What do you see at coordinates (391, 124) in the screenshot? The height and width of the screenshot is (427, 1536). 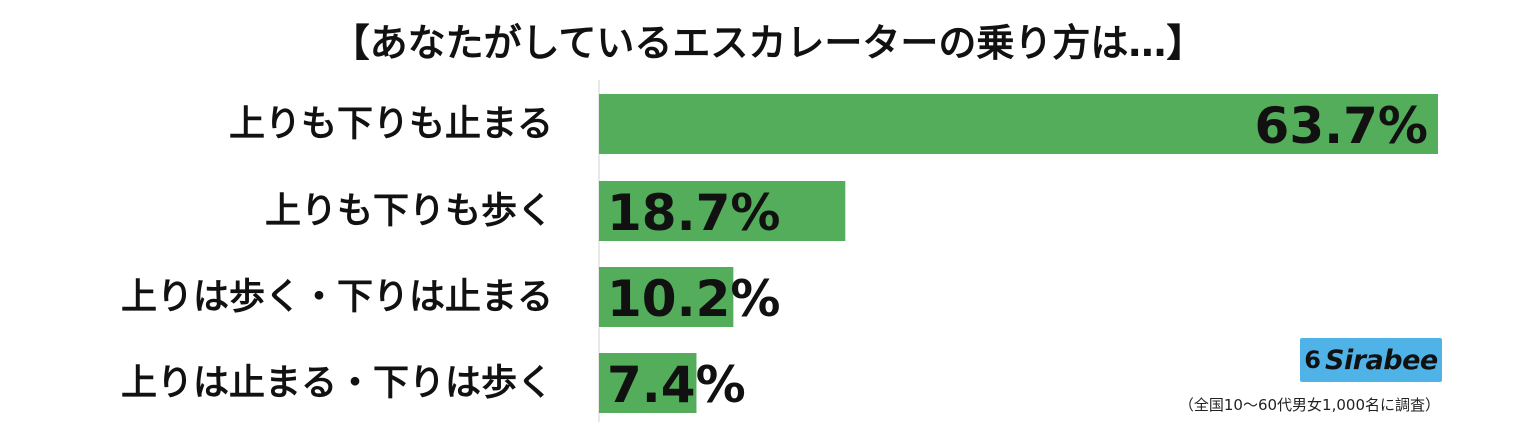 I see `category-label-1: 上りも下りも止まる` at bounding box center [391, 124].